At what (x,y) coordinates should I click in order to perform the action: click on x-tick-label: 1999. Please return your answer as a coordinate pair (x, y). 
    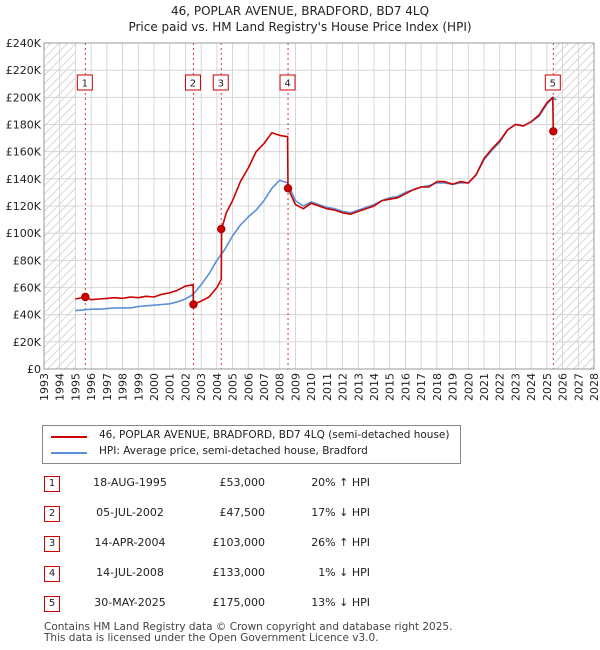
    Looking at the image, I should click on (138, 387).